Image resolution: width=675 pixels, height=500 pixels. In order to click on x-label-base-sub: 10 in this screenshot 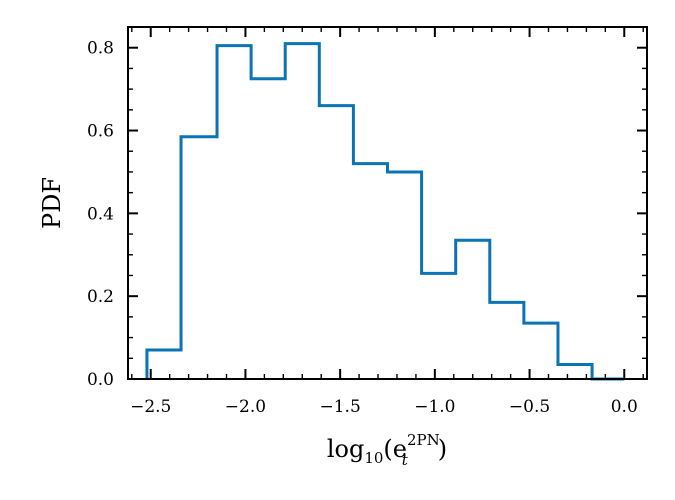, I will do `click(373, 458)`.